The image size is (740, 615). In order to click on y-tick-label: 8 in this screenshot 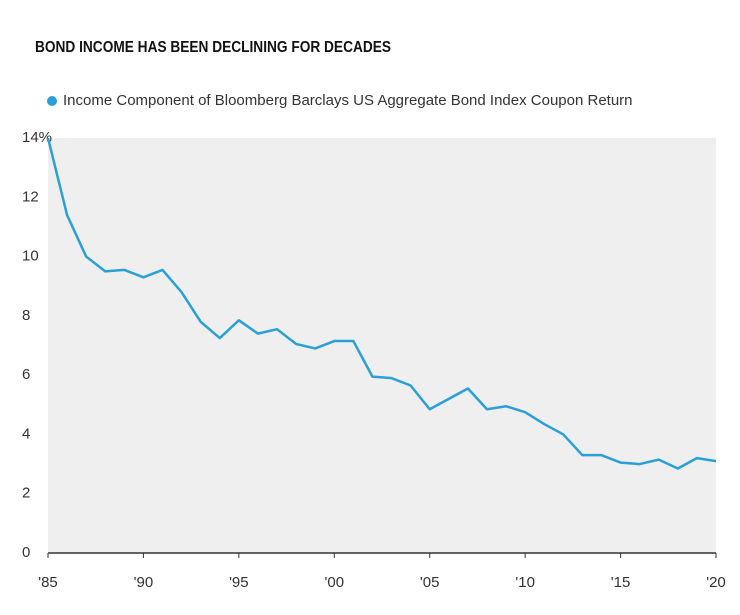, I will do `click(26, 315)`.